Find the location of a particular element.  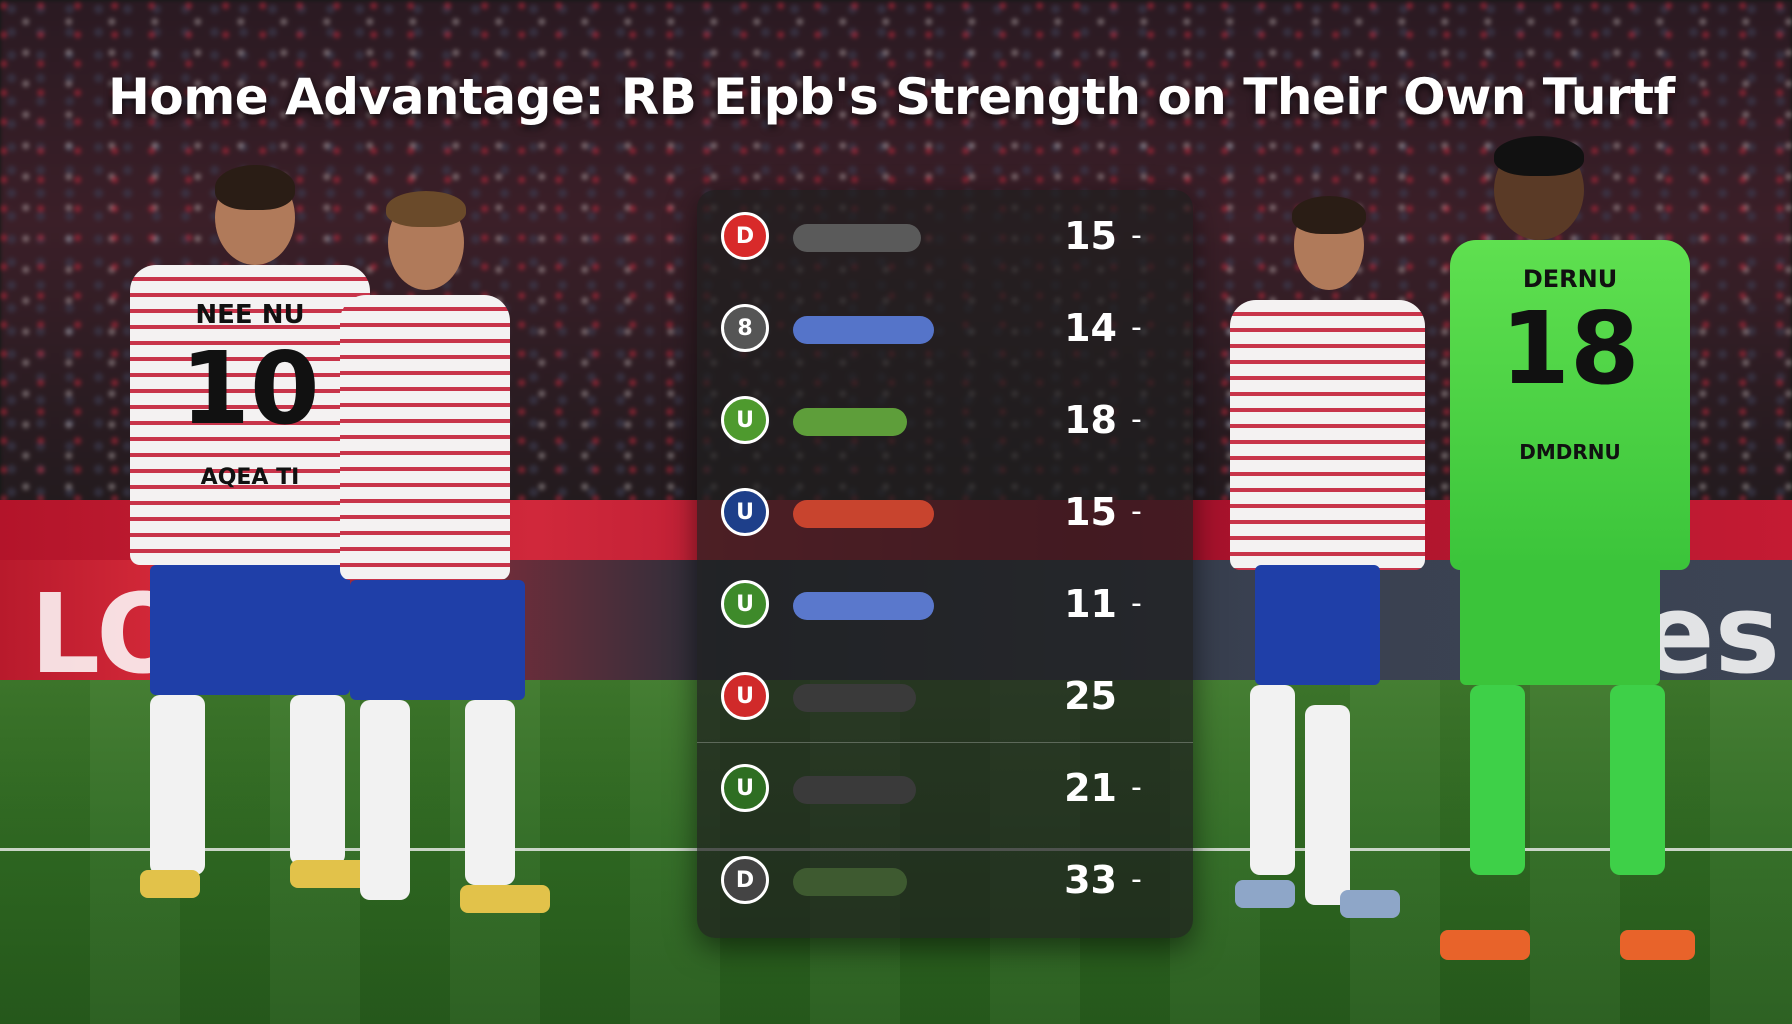

stat-value: 11 is located at coordinates (1090, 604).